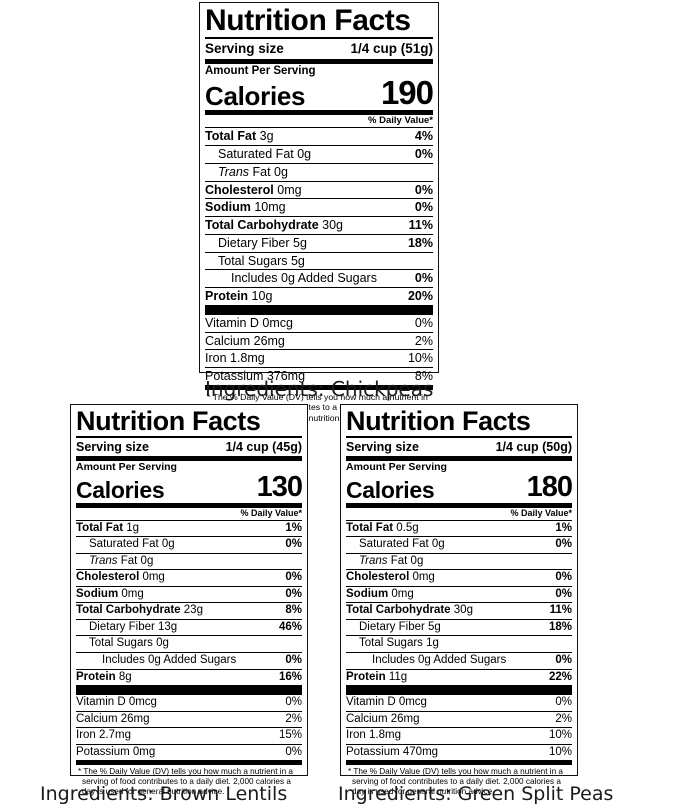 This screenshot has height=810, width=679. What do you see at coordinates (133, 626) in the screenshot?
I see `nutrient-name: Dietary Fiber 13g` at bounding box center [133, 626].